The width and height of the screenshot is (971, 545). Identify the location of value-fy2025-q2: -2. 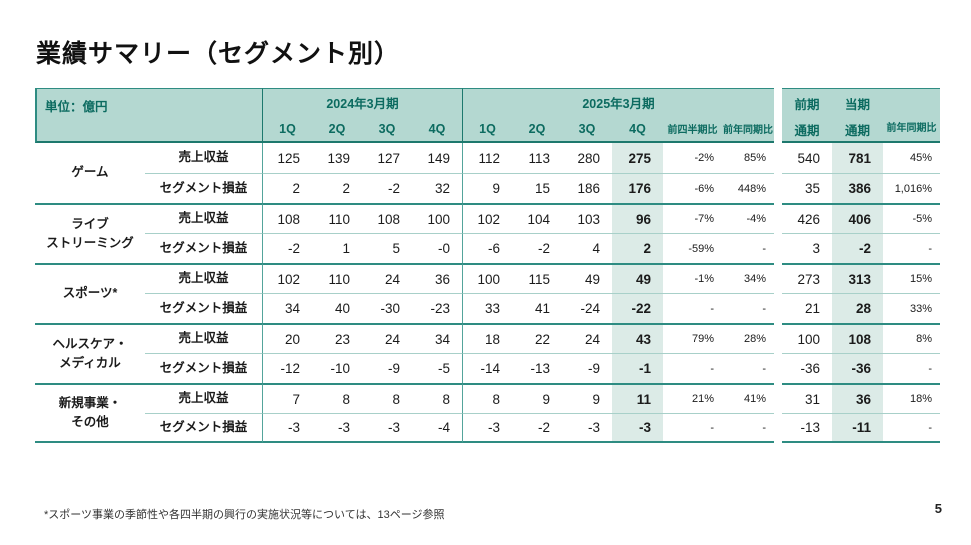
(537, 428).